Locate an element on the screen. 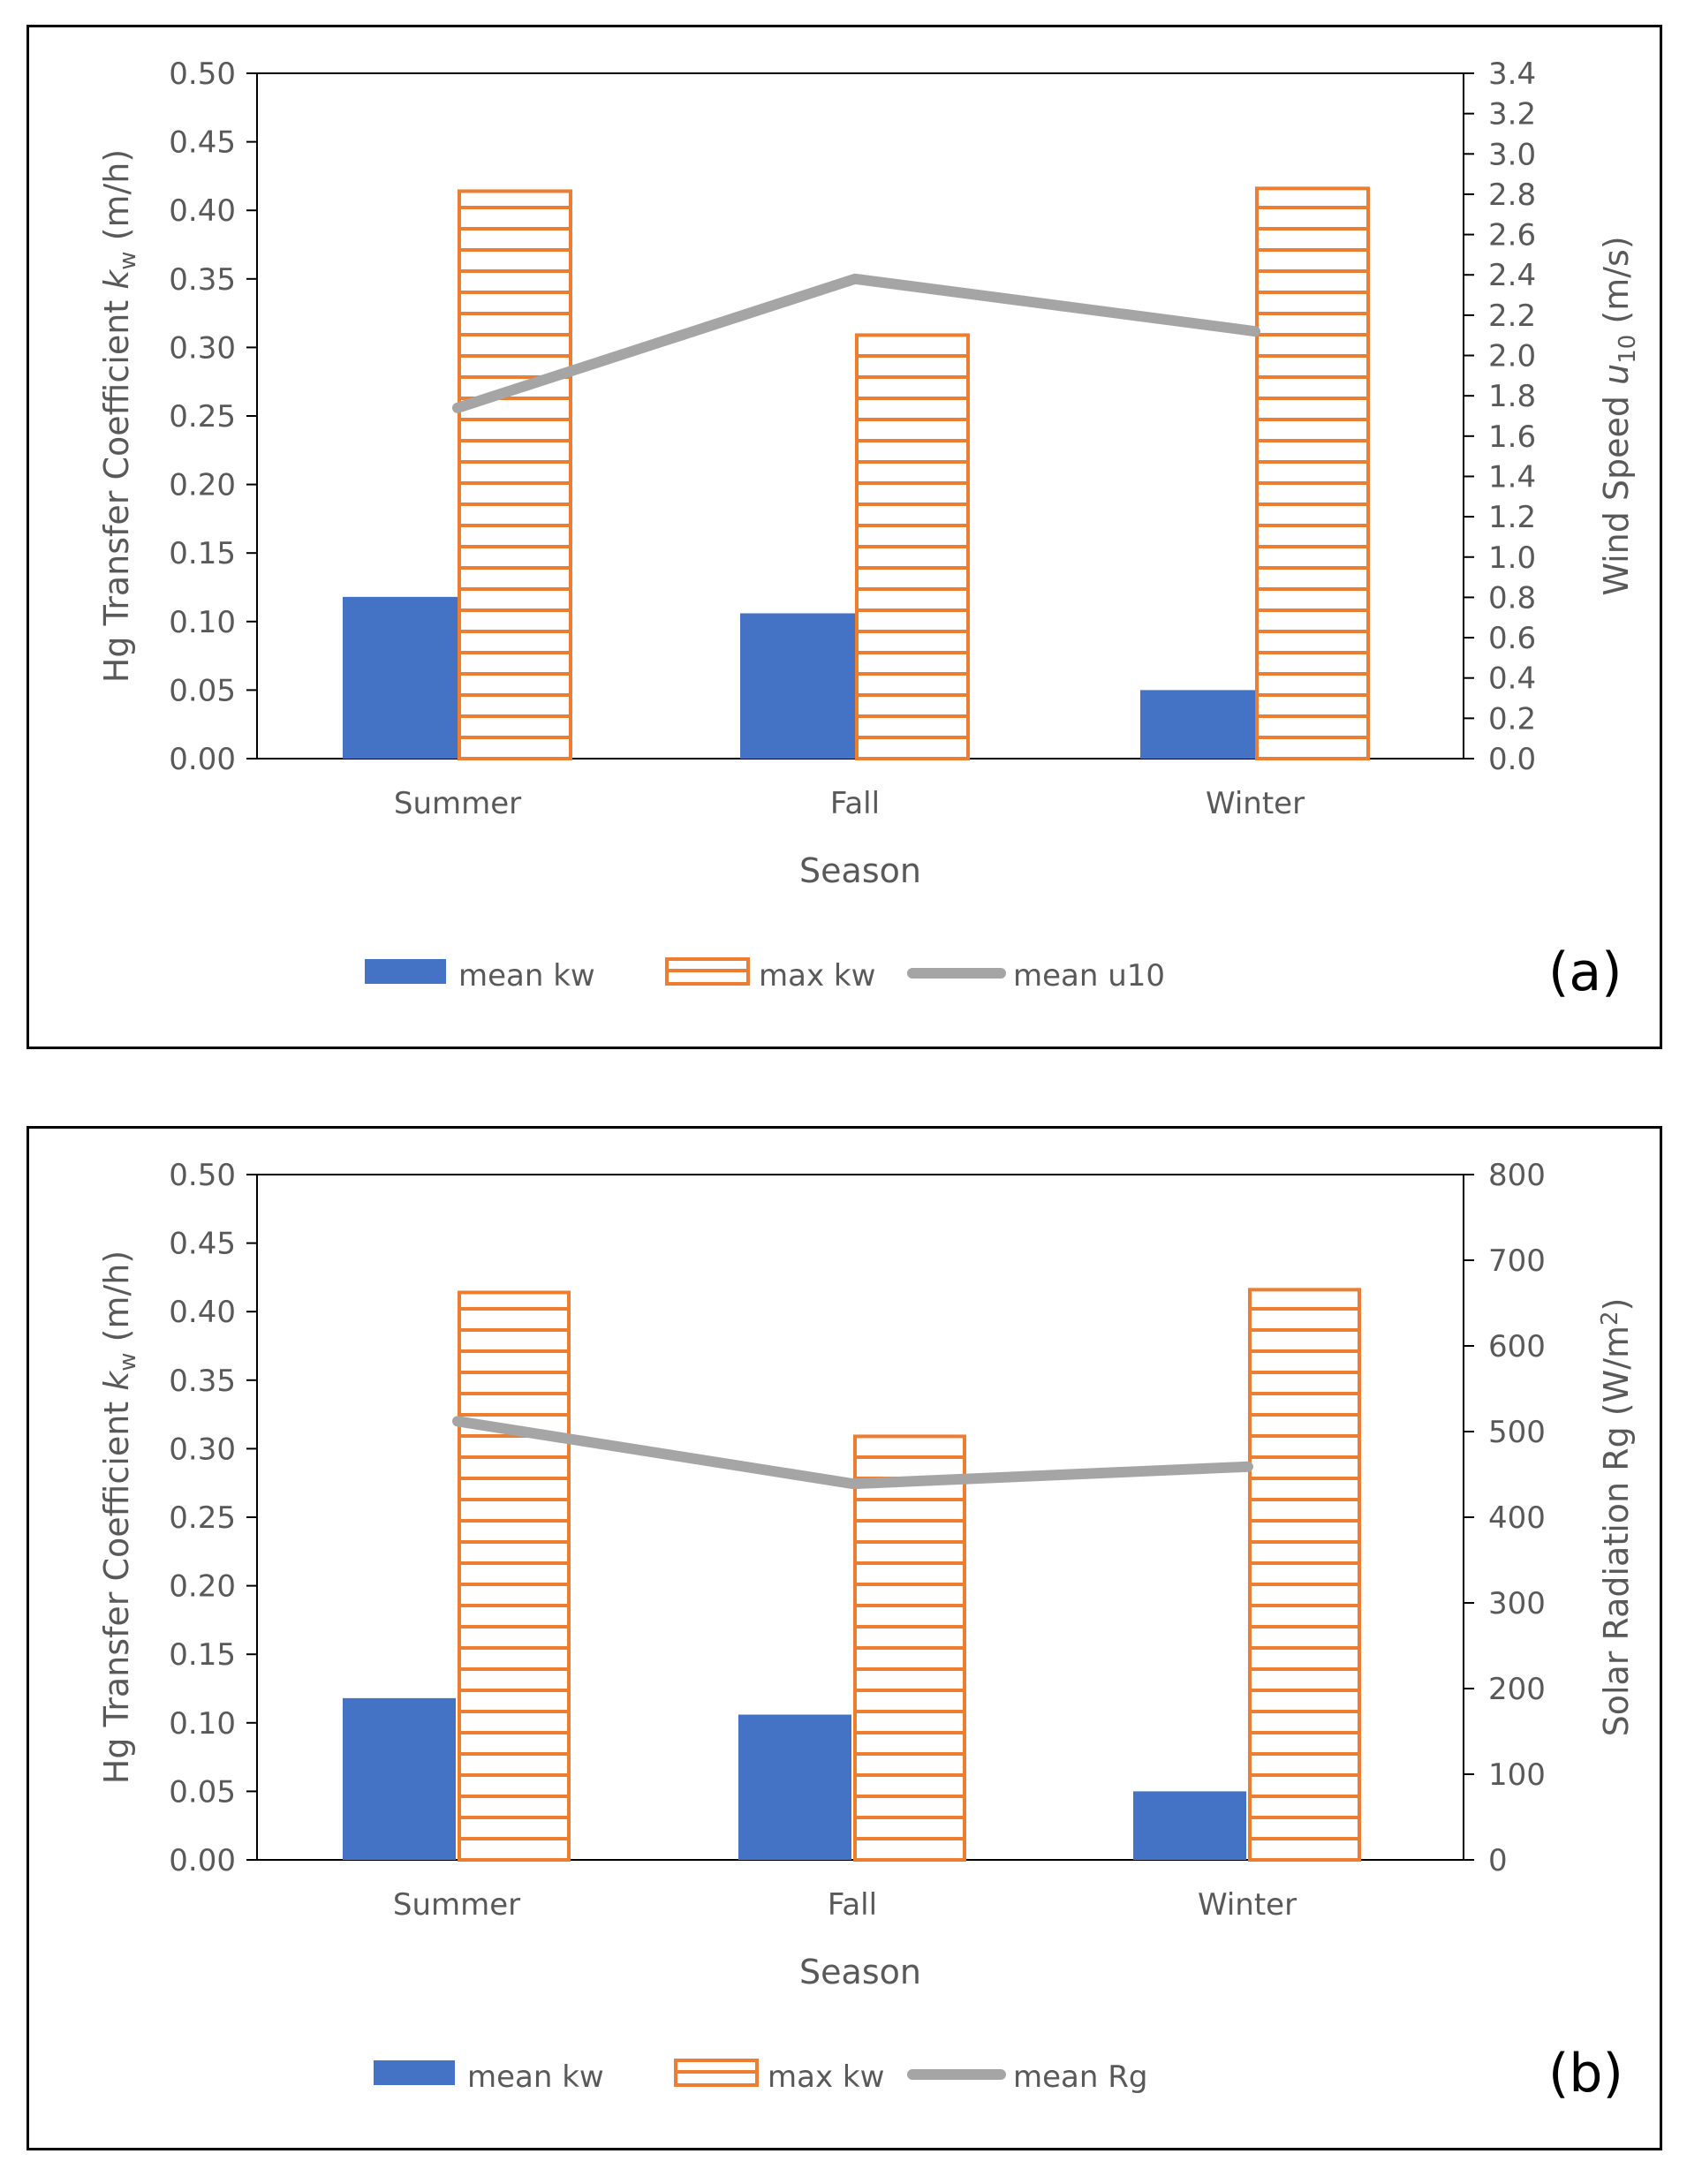 This screenshot has height=2184, width=1687. y2-tick-label: 1.6 is located at coordinates (1512, 437).